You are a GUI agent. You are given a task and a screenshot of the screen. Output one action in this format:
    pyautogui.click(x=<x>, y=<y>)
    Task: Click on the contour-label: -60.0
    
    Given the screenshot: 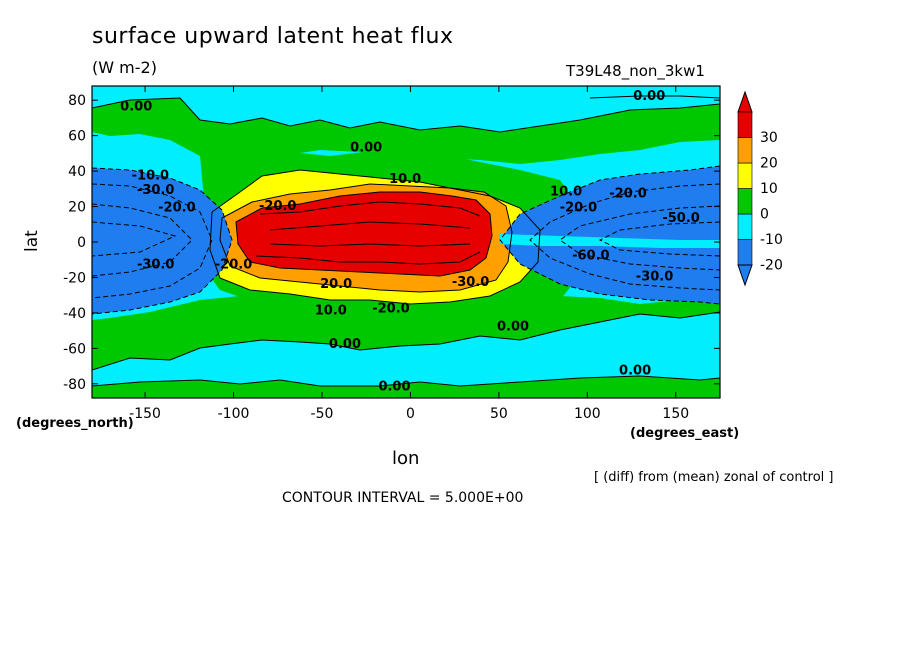 What is the action you would take?
    pyautogui.click(x=590, y=255)
    